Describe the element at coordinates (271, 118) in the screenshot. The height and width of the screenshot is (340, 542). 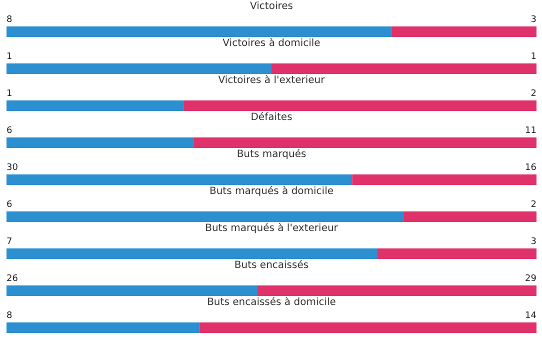
I see `chart-title: Défaites` at that location.